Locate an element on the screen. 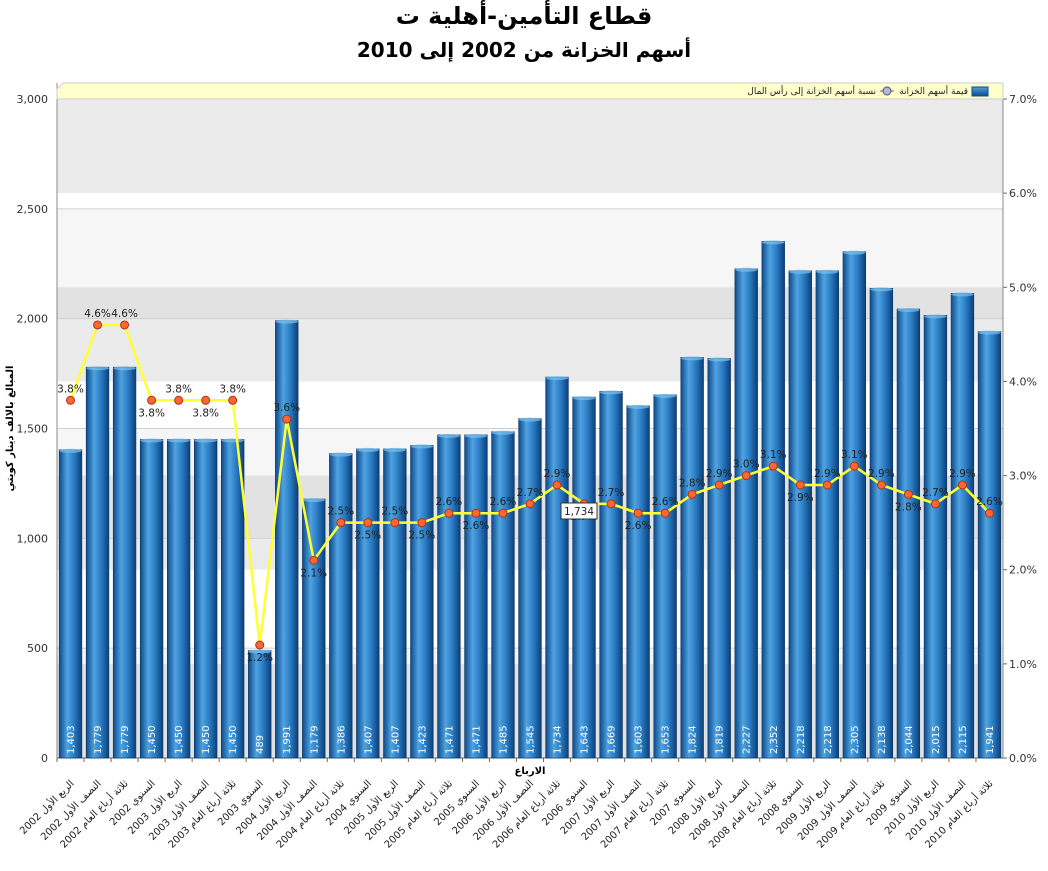 Image resolution: width=1048 pixels, height=871 pixels. y-tick-label: 2,500 is located at coordinates (33, 209).